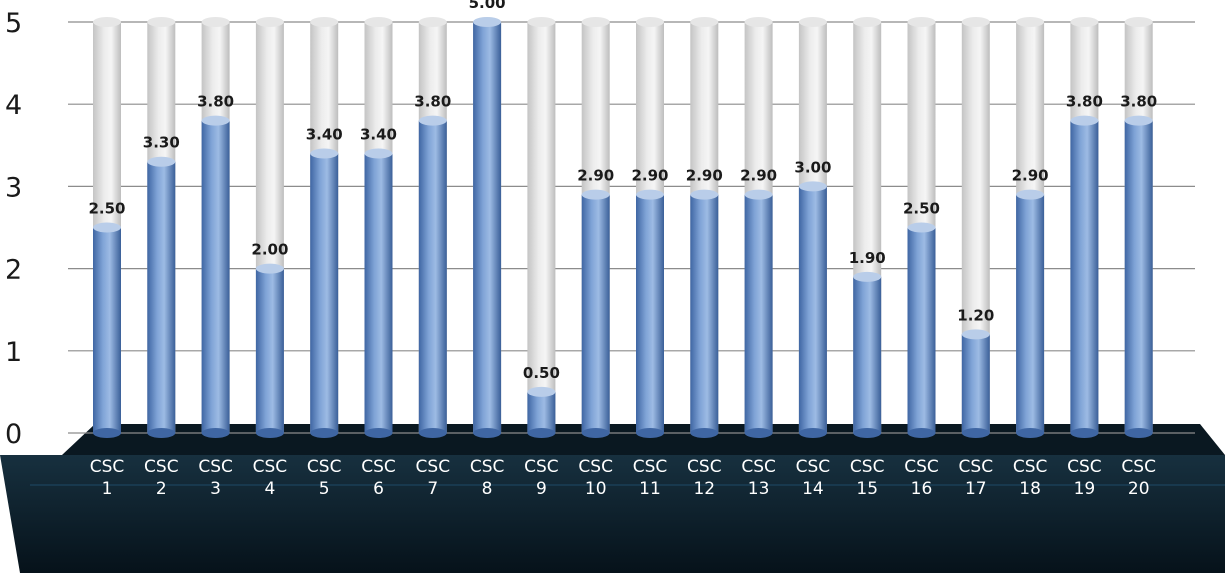 The height and width of the screenshot is (573, 1225). What do you see at coordinates (921, 478) in the screenshot?
I see `x-tick-label: CSC 16` at bounding box center [921, 478].